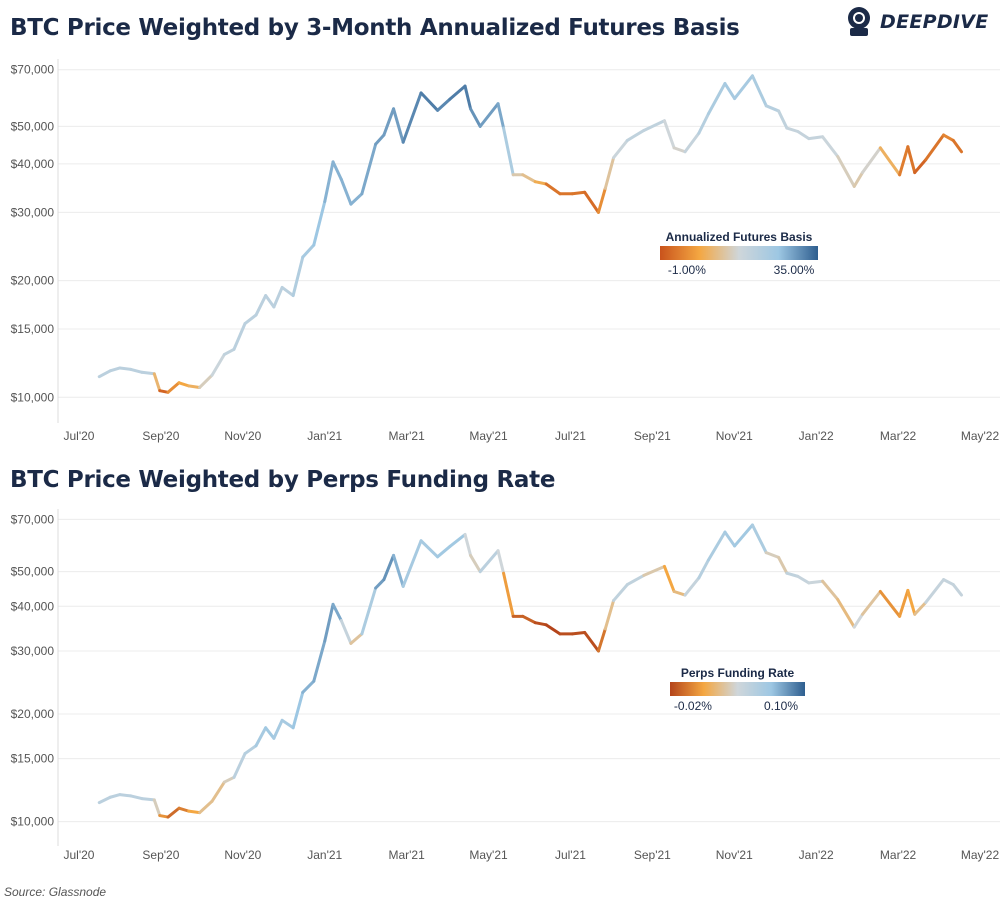  Describe the element at coordinates (33, 70) in the screenshot. I see `y-tick-label: $70,000` at that location.